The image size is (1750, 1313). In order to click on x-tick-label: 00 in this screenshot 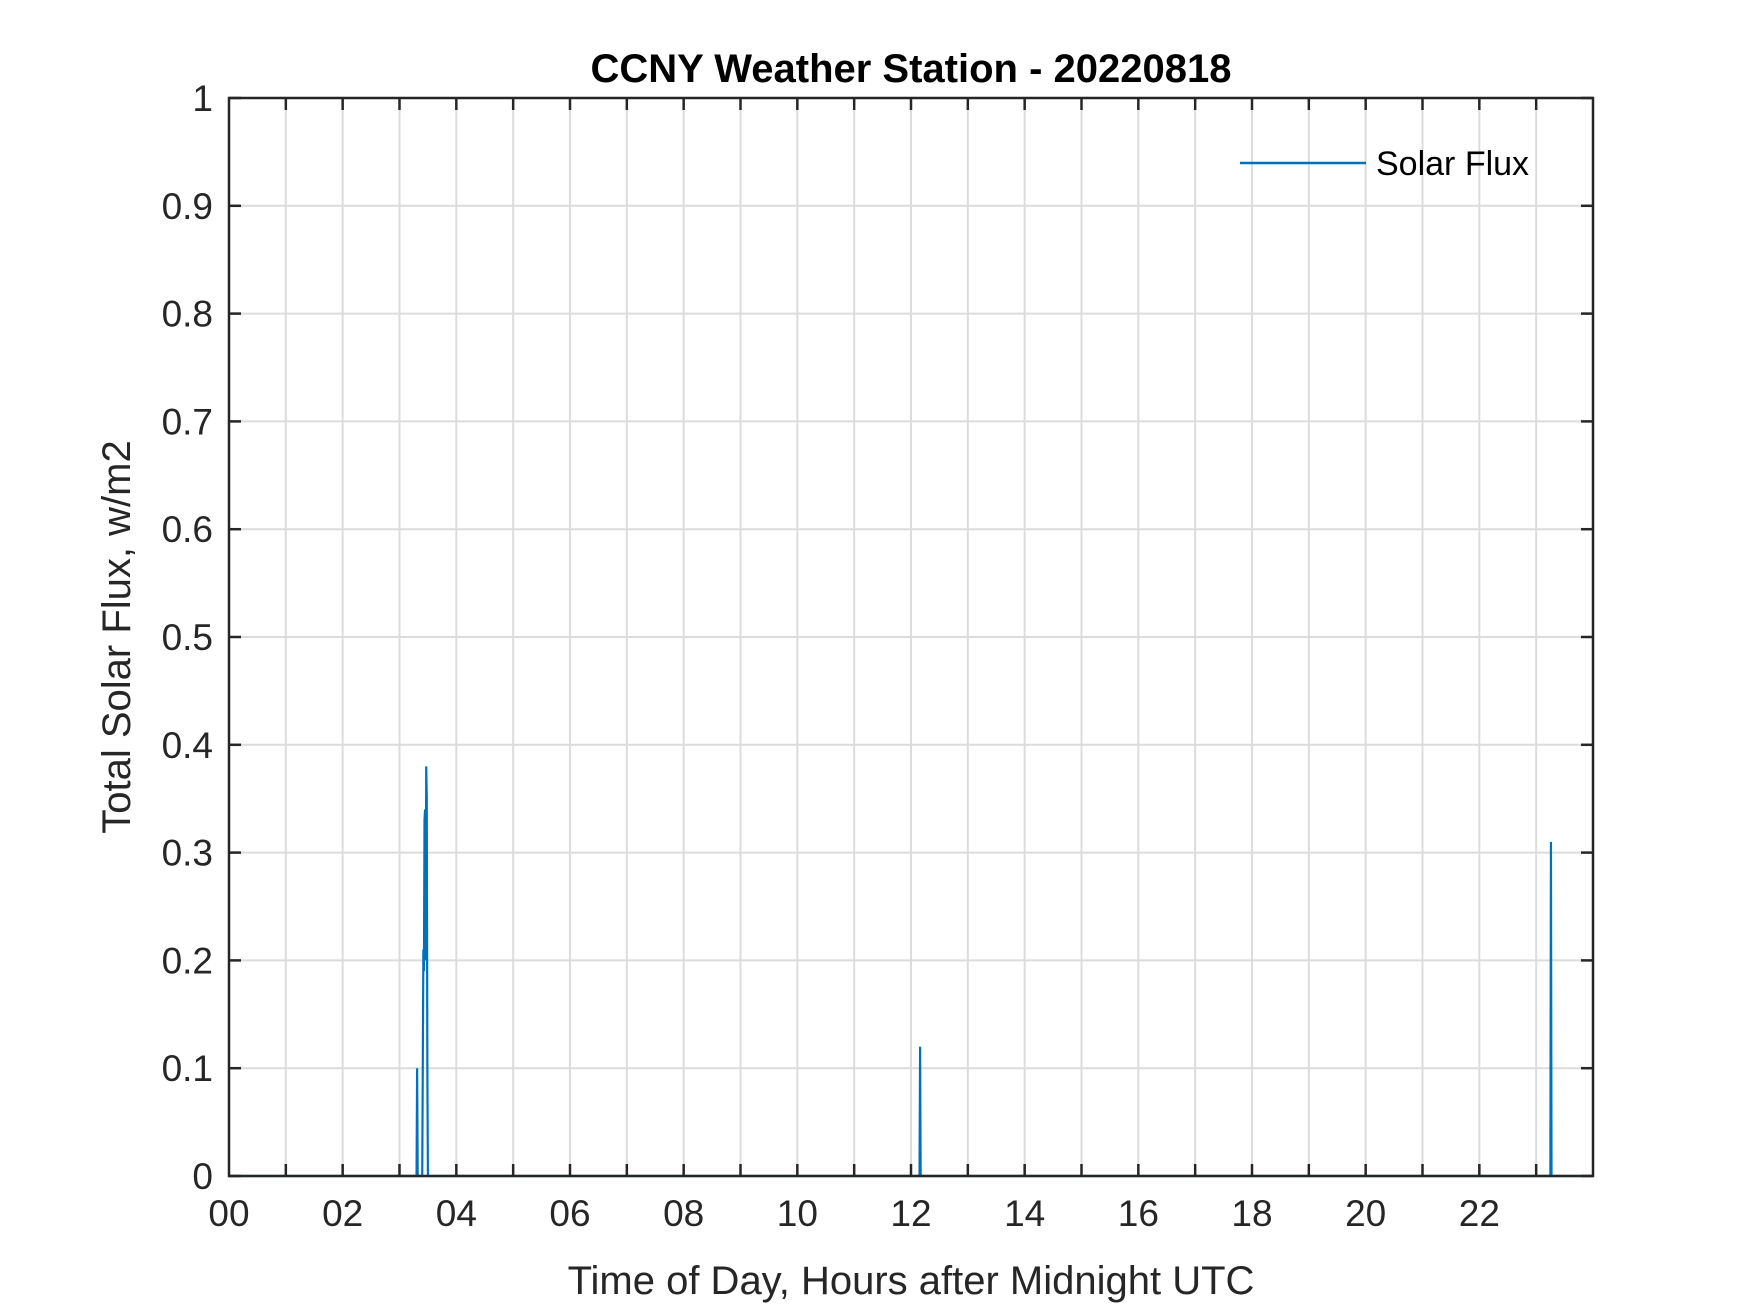, I will do `click(228, 1213)`.